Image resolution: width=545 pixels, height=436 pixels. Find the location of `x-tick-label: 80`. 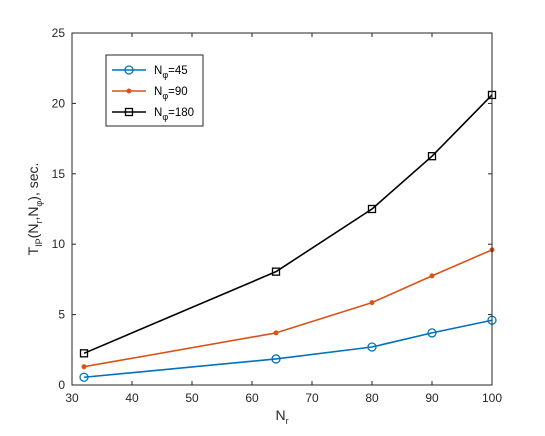

x-tick-label: 80 is located at coordinates (372, 398).